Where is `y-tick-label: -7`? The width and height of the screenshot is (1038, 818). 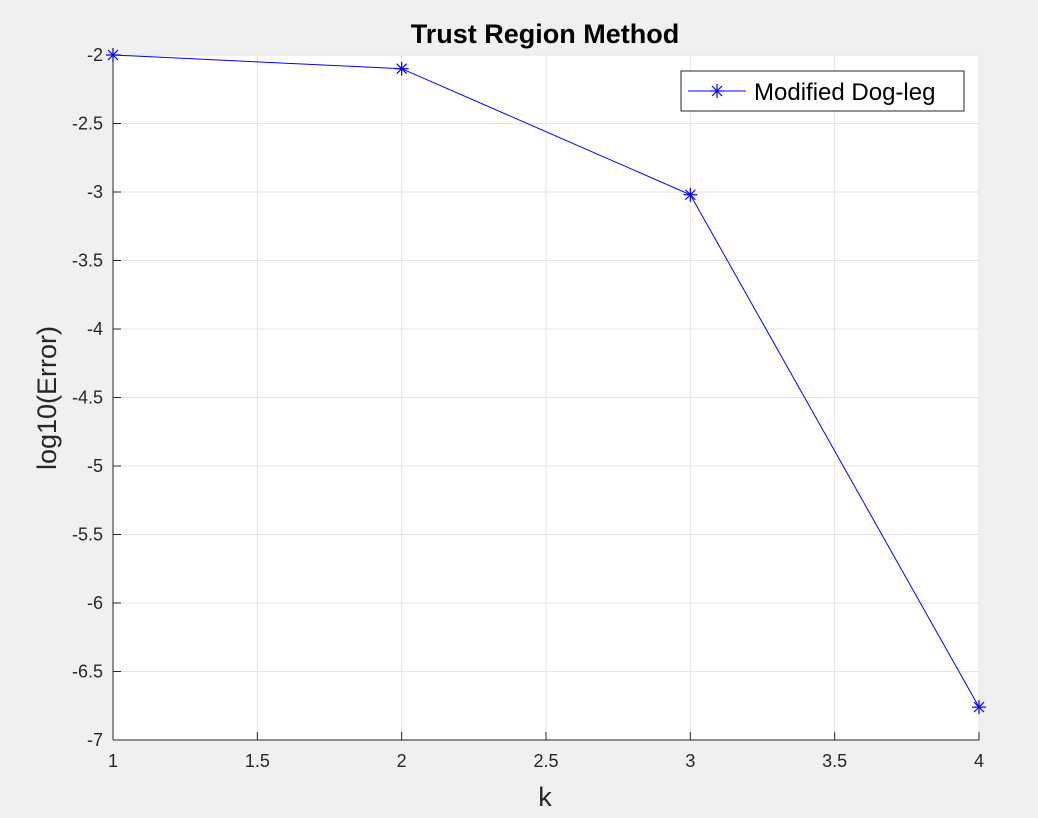
y-tick-label: -7 is located at coordinates (95, 740).